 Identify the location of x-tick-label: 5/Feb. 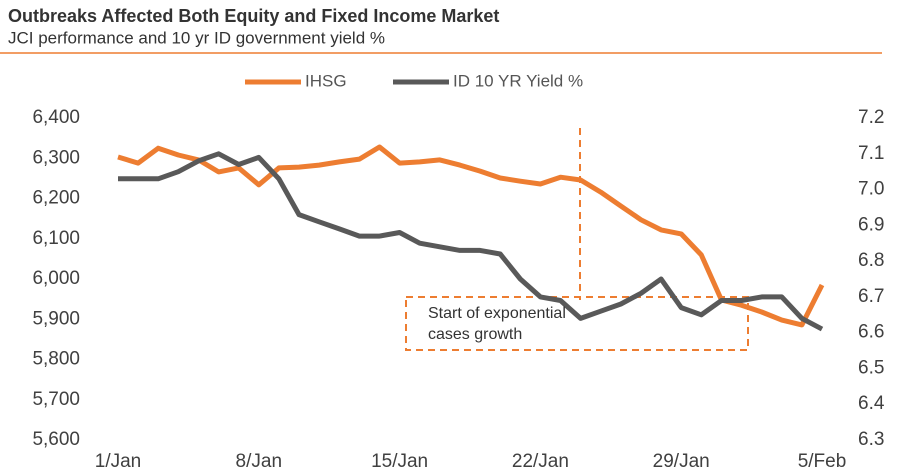
(822, 461).